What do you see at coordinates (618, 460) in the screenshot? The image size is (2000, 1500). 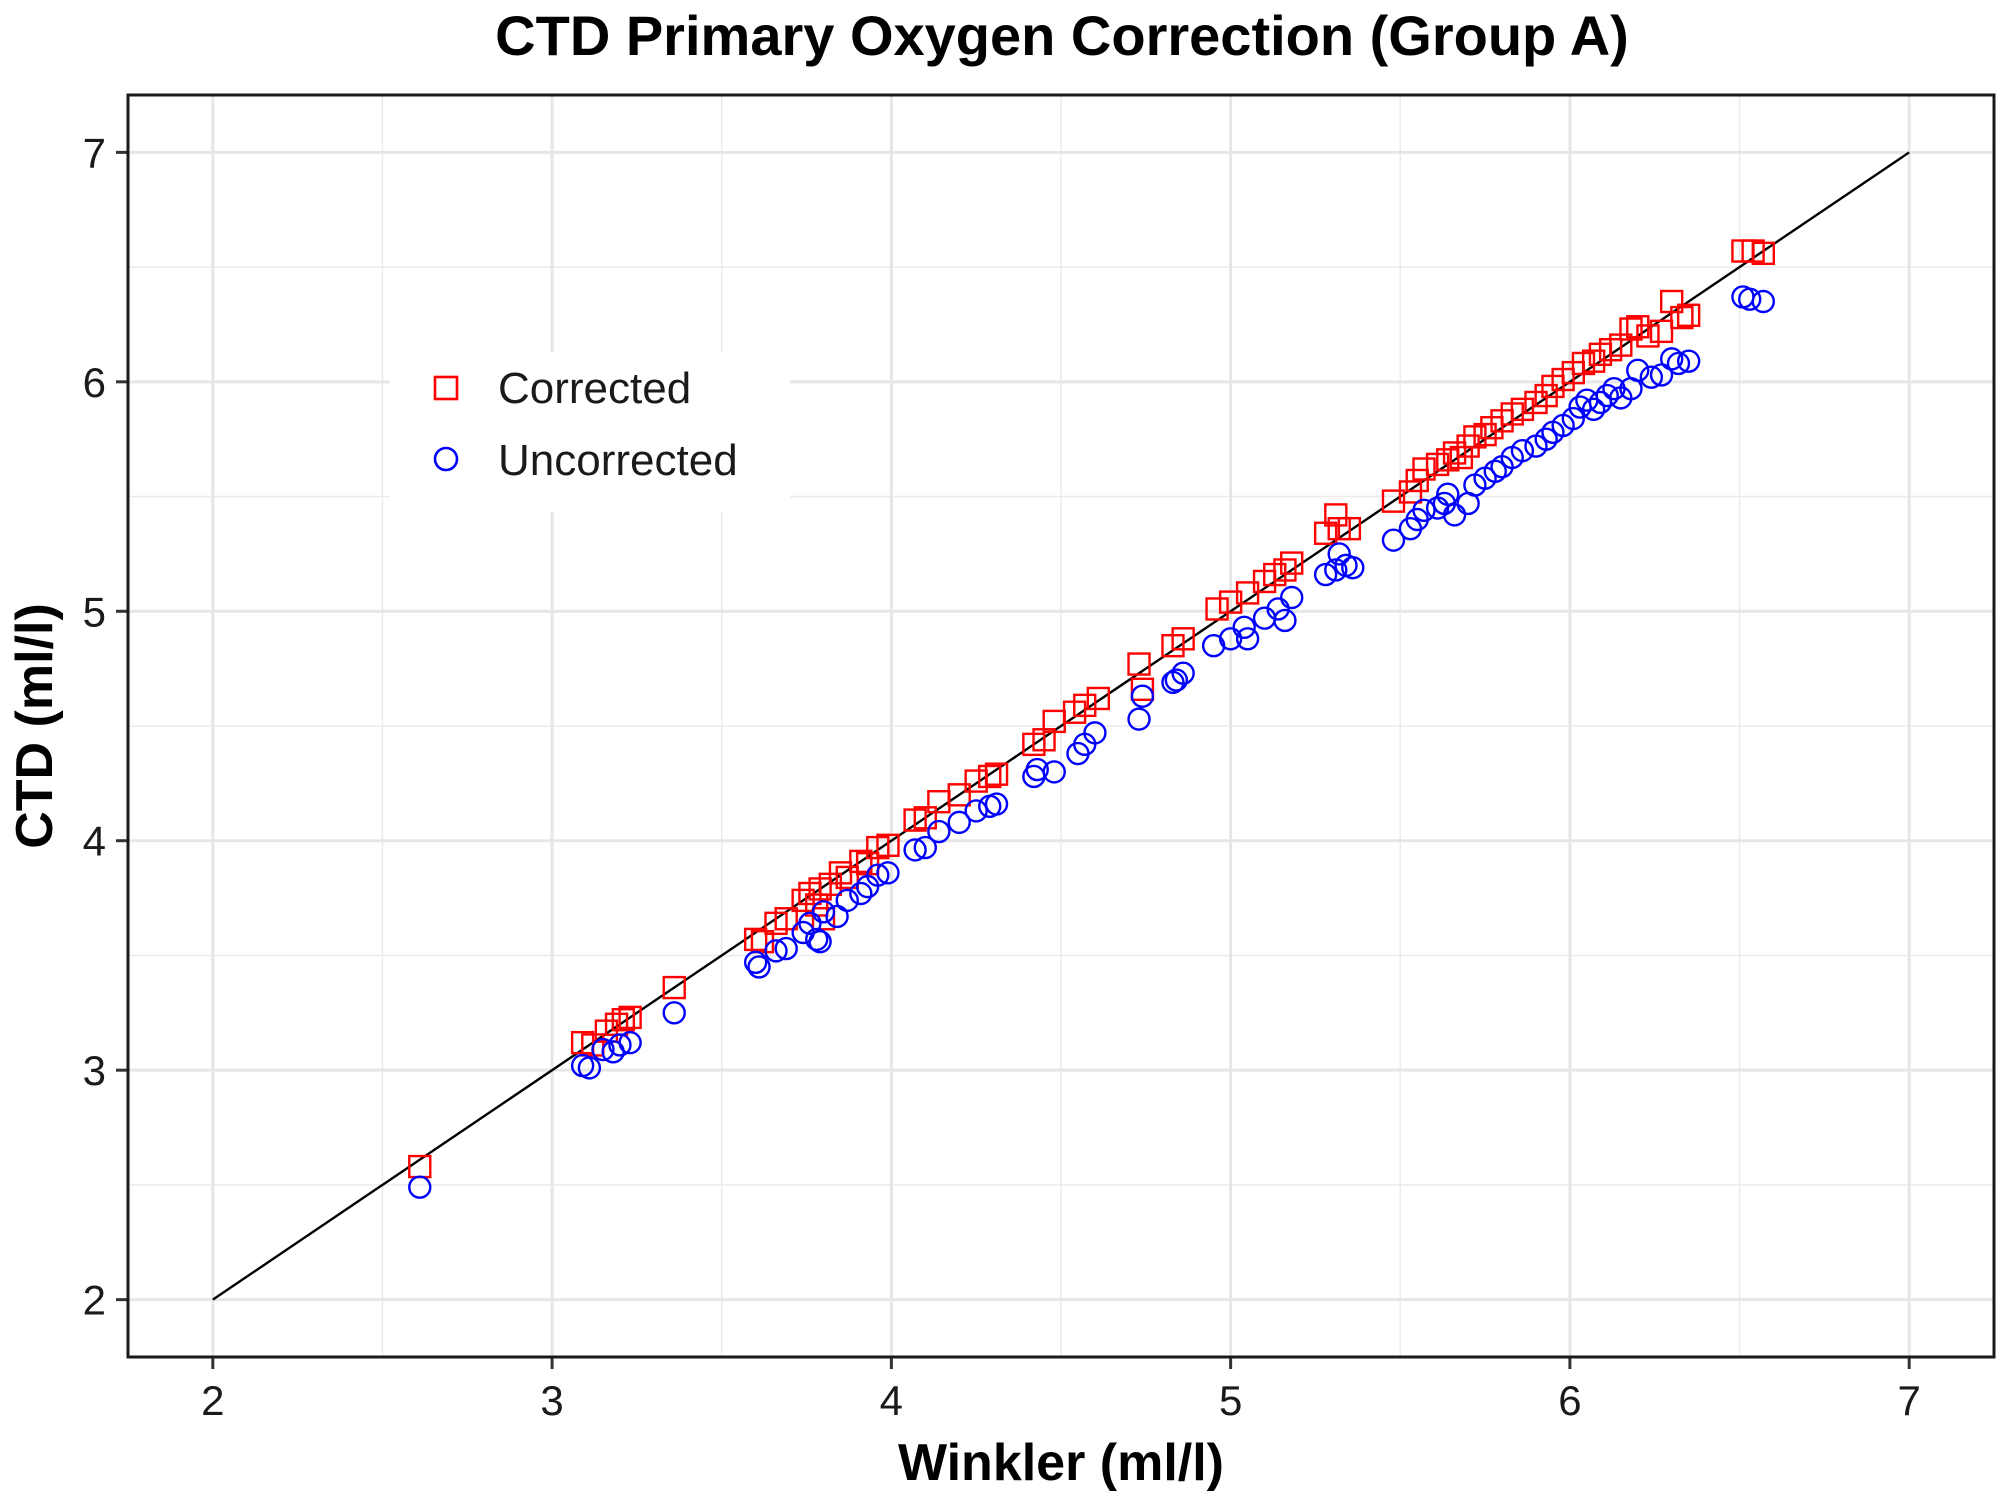 I see `legend-label-uncorrected: Uncorrected` at bounding box center [618, 460].